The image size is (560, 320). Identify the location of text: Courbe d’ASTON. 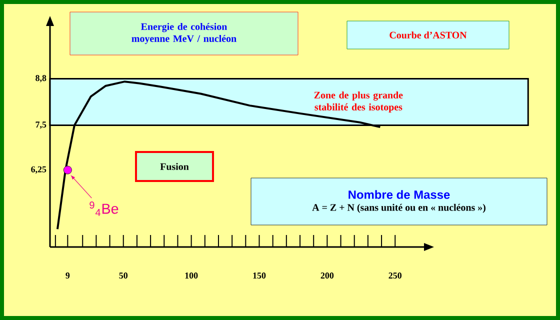
(428, 35).